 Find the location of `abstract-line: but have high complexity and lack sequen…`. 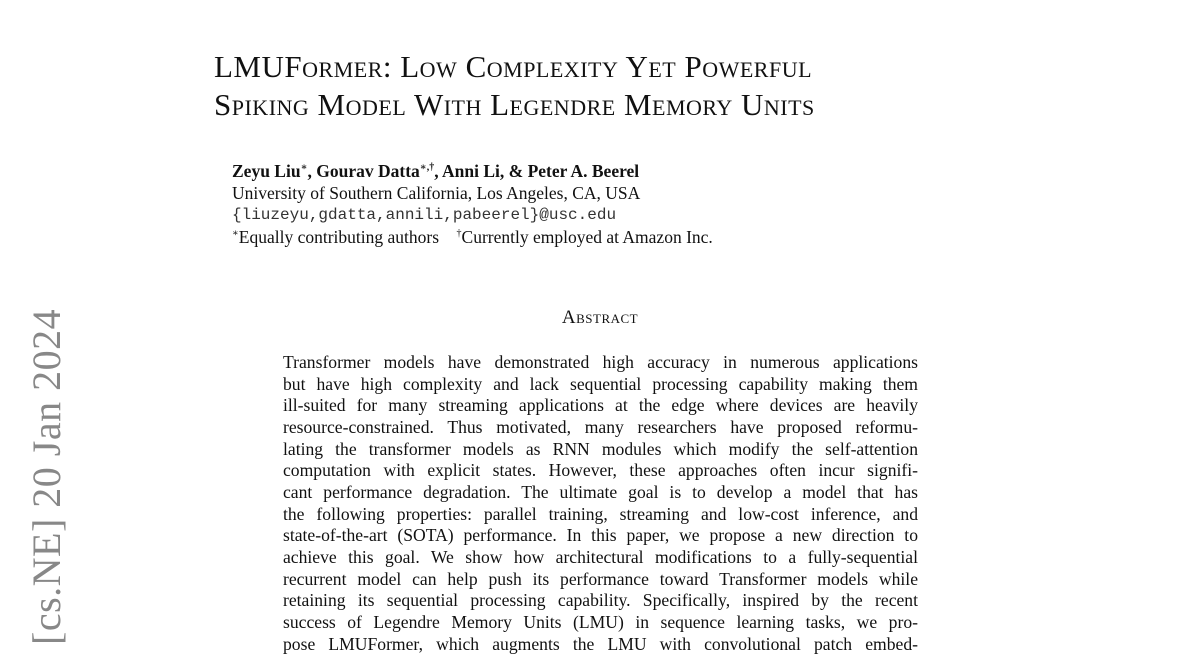

abstract-line: but have high complexity and lack sequen… is located at coordinates (600, 383).